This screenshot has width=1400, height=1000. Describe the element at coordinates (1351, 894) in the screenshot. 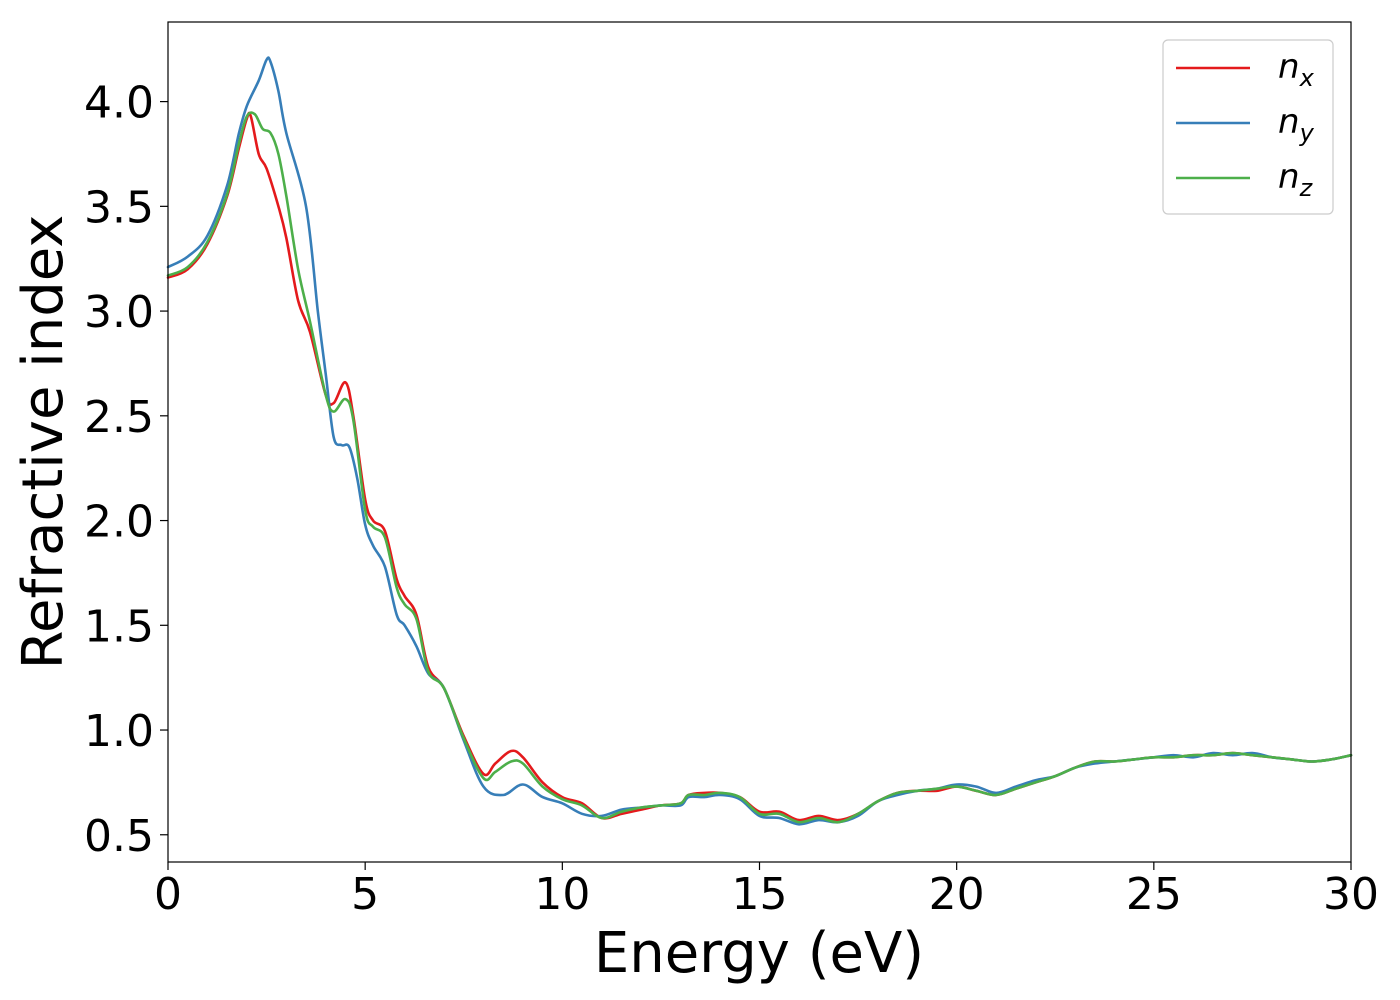

I see `x-tick-label: 30` at that location.